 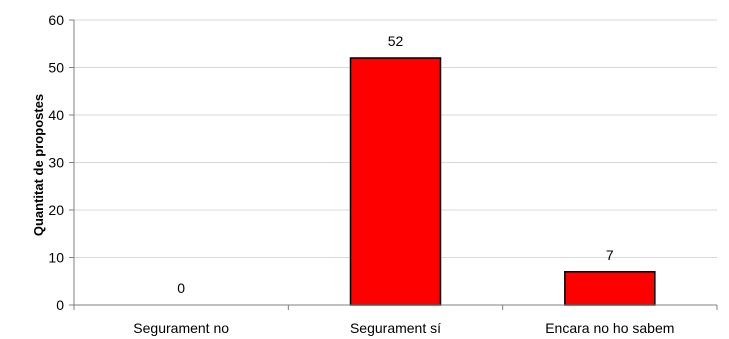 I want to click on category-label: Encara no ho sabem, so click(x=609, y=328).